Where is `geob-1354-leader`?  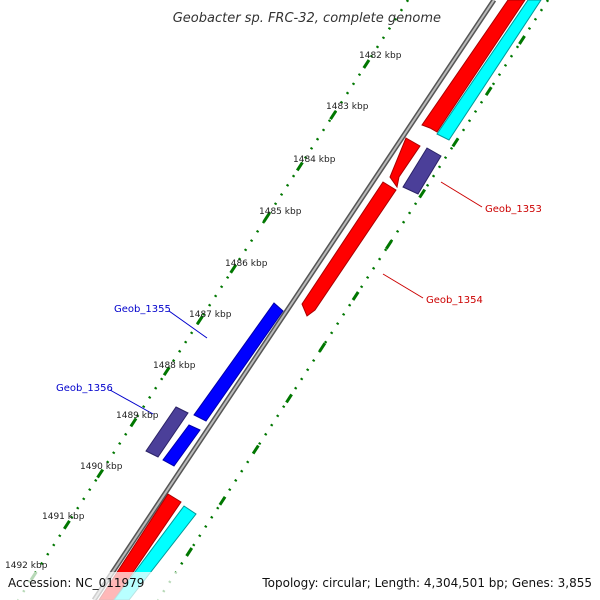 geob-1354-leader is located at coordinates (403, 286).